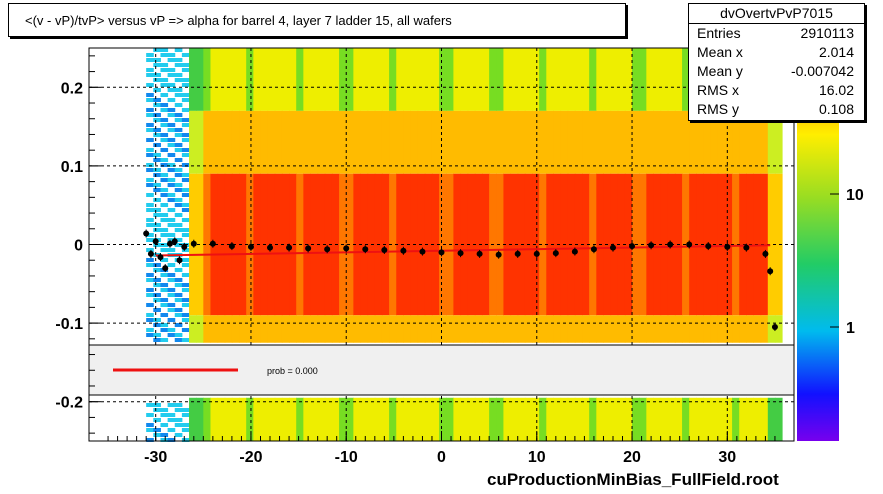 The image size is (883, 494). What do you see at coordinates (850, 328) in the screenshot?
I see `z-tick-label: 1` at bounding box center [850, 328].